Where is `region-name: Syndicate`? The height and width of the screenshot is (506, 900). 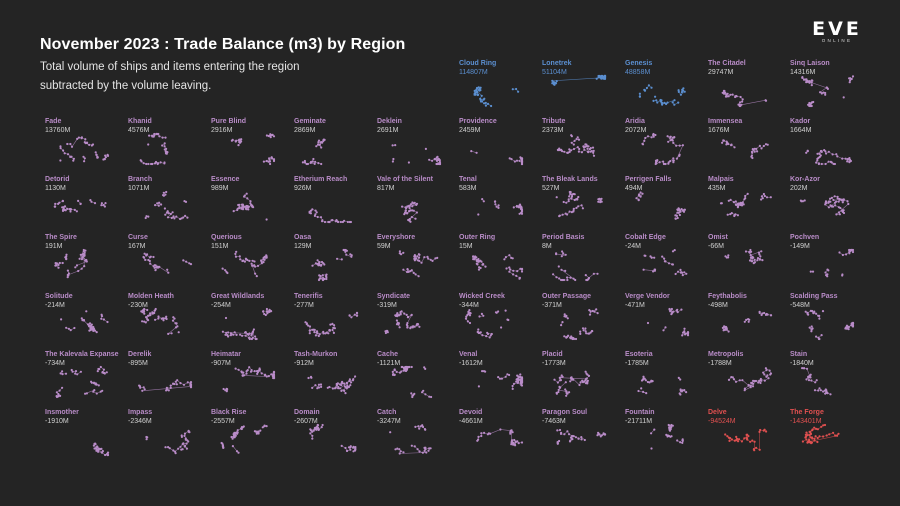 region-name: Syndicate is located at coordinates (394, 296).